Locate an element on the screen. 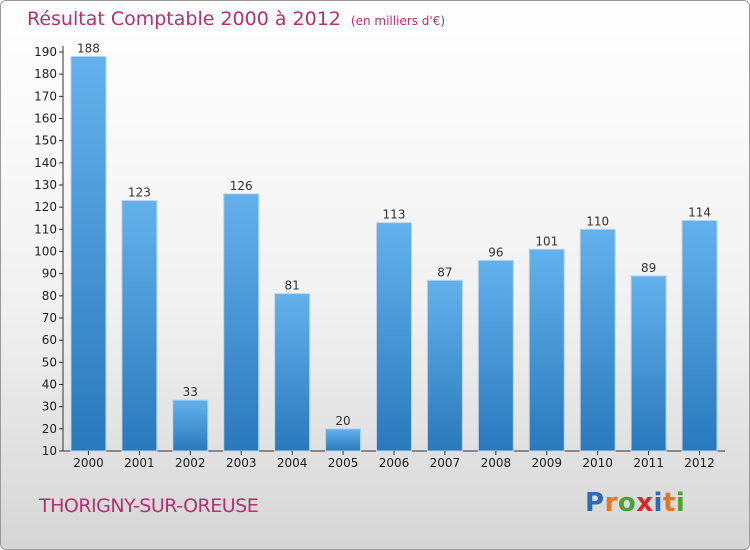  x-tick-label: 2006 is located at coordinates (394, 463).